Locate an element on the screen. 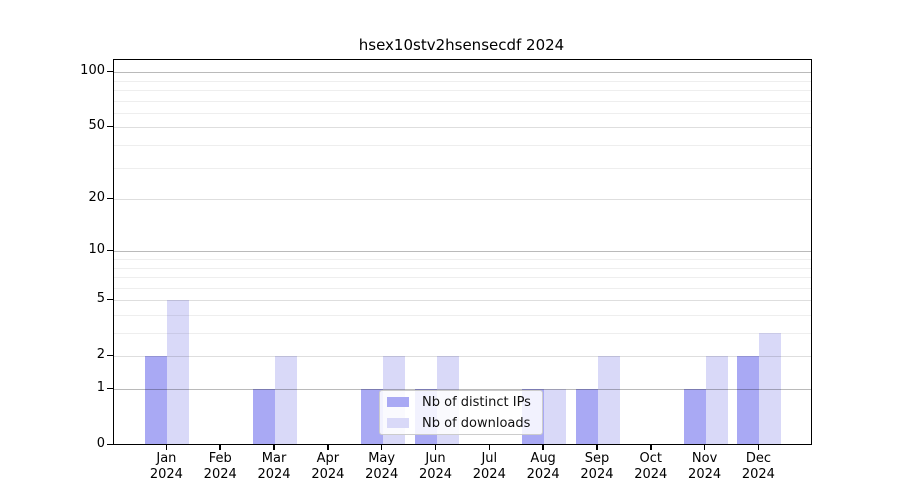  y-tick-label-1: 1 is located at coordinates (100, 387).